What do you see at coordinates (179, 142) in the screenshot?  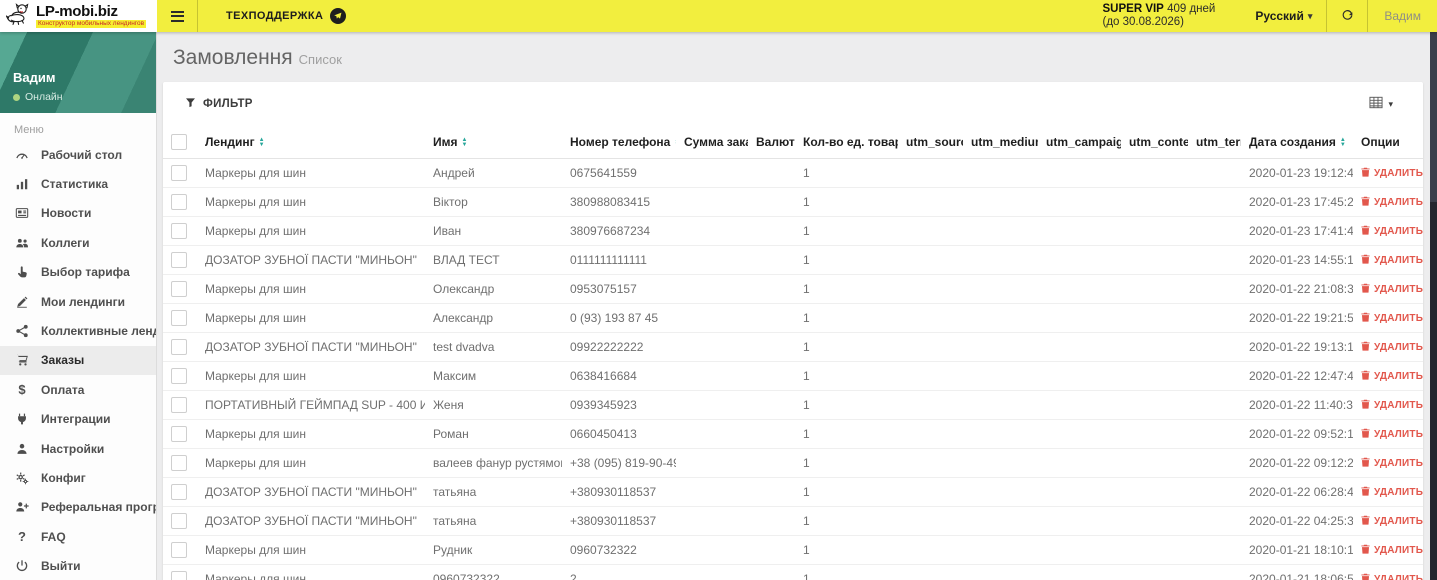 I see `select-all-checkbox` at bounding box center [179, 142].